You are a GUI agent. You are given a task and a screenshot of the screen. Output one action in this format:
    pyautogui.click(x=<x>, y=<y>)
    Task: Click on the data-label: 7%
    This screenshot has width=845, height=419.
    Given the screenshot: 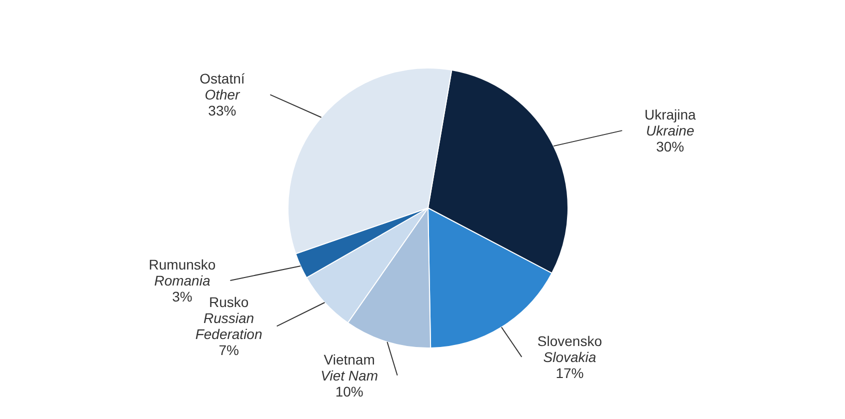 What is the action you would take?
    pyautogui.click(x=228, y=350)
    